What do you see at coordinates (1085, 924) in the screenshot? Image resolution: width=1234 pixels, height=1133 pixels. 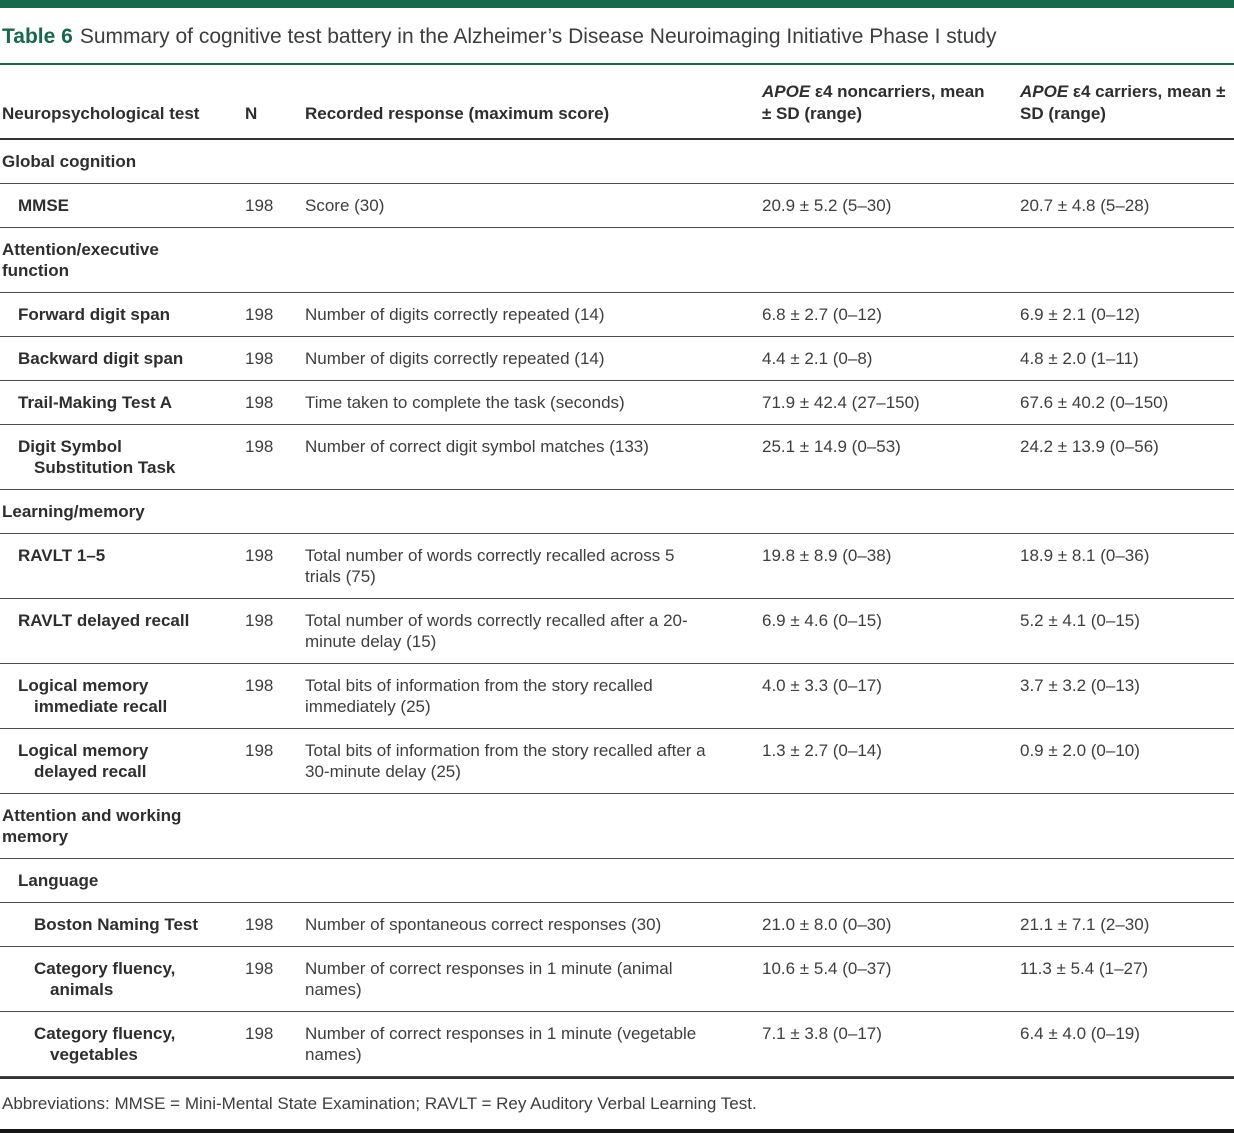 I see `carriers-value: 21.1 ± 7.1 (2–30)` at bounding box center [1085, 924].